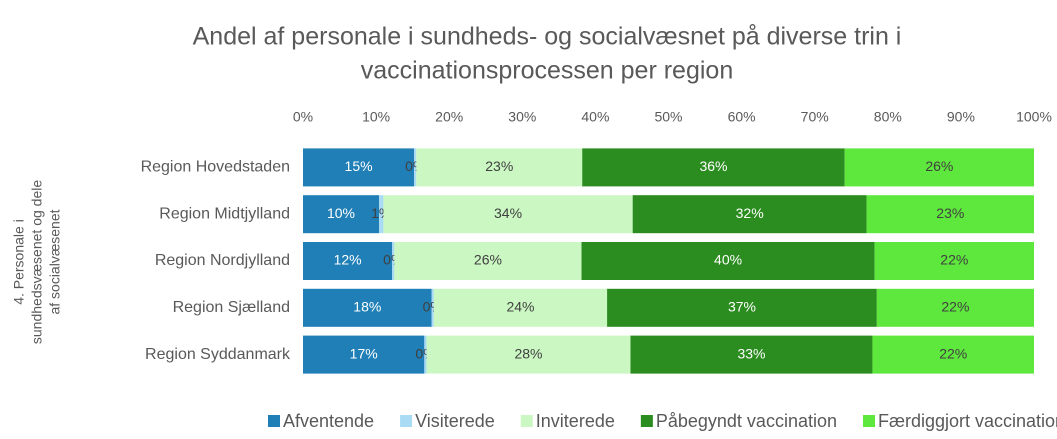 This screenshot has width=1057, height=439. What do you see at coordinates (1034, 117) in the screenshot?
I see `x-tick-label: 100%` at bounding box center [1034, 117].